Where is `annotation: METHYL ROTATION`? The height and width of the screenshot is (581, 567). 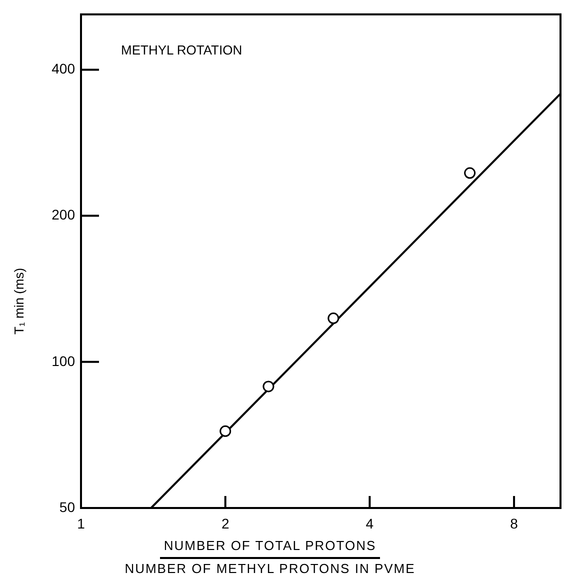 annotation: METHYL ROTATION is located at coordinates (181, 50).